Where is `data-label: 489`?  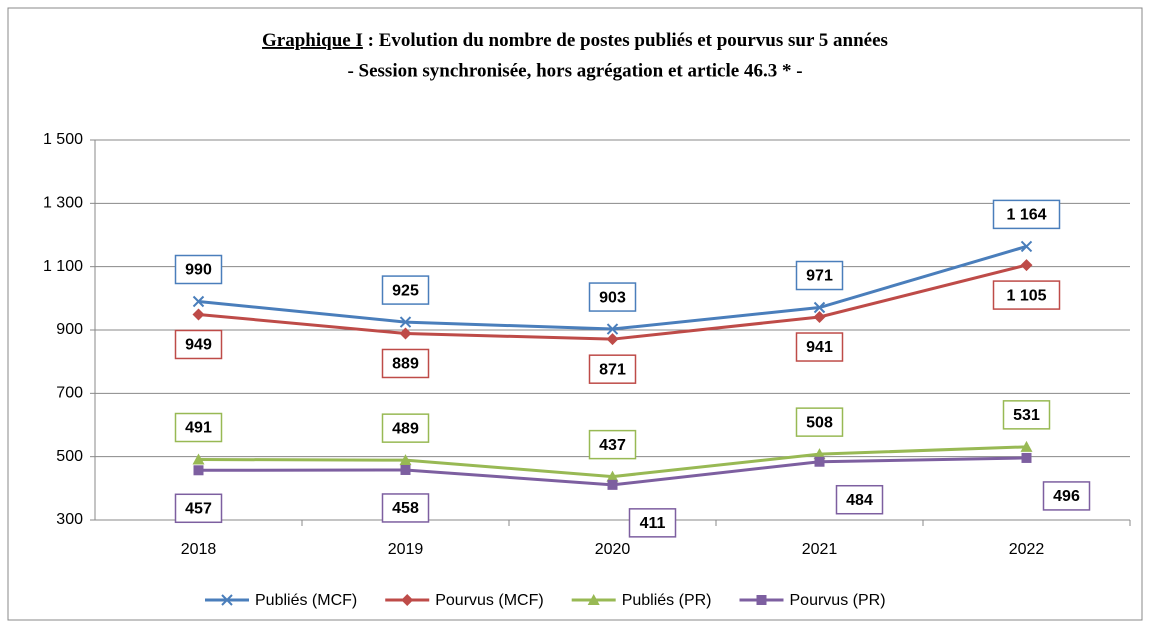 data-label: 489 is located at coordinates (405, 428).